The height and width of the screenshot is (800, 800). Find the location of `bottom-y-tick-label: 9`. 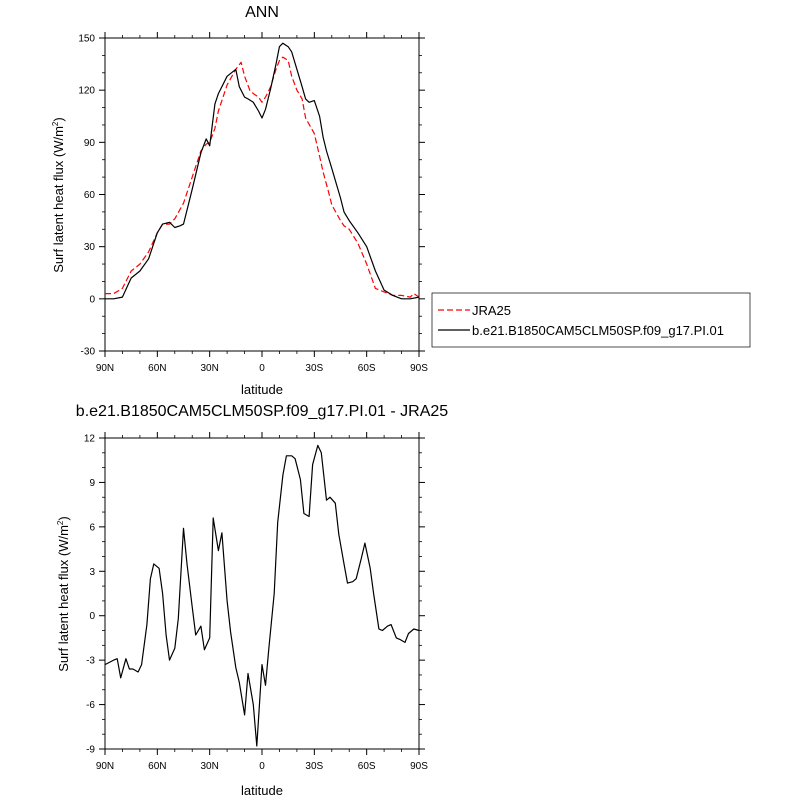

bottom-y-tick-label: 9 is located at coordinates (92, 483).